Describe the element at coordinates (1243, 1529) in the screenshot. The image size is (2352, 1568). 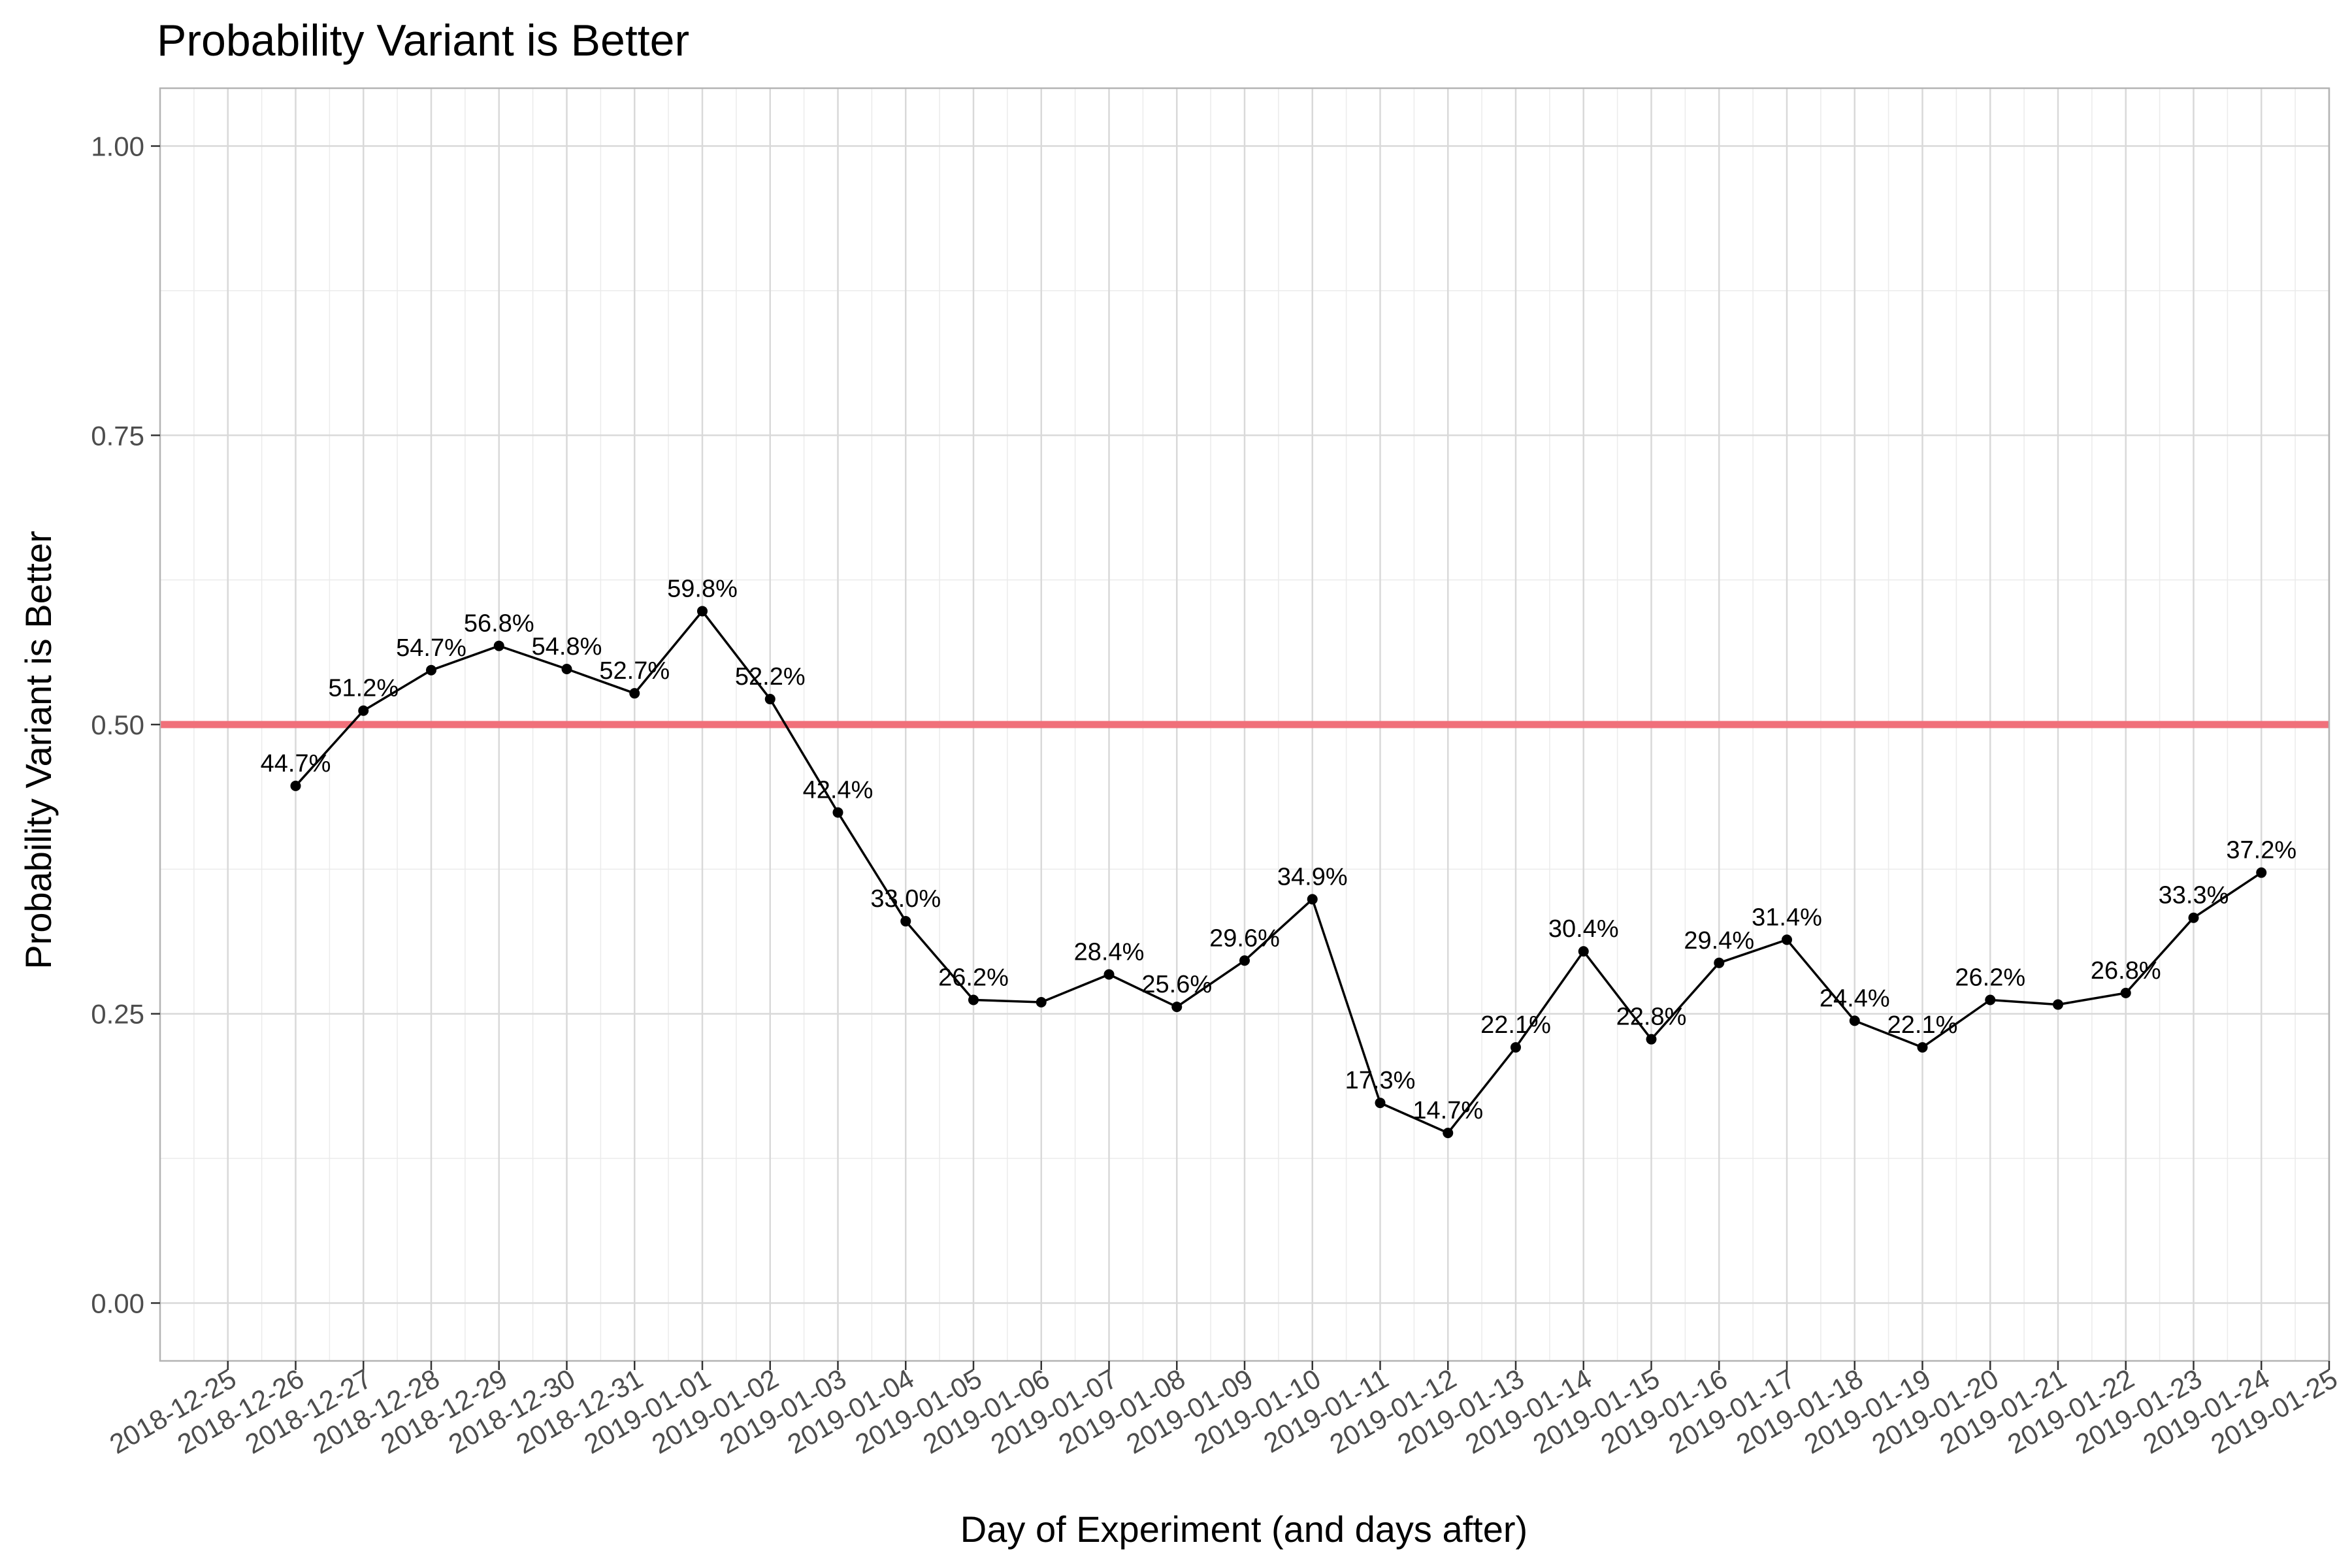
I see `x-axis-title: Day of Experiment (and days after)` at that location.